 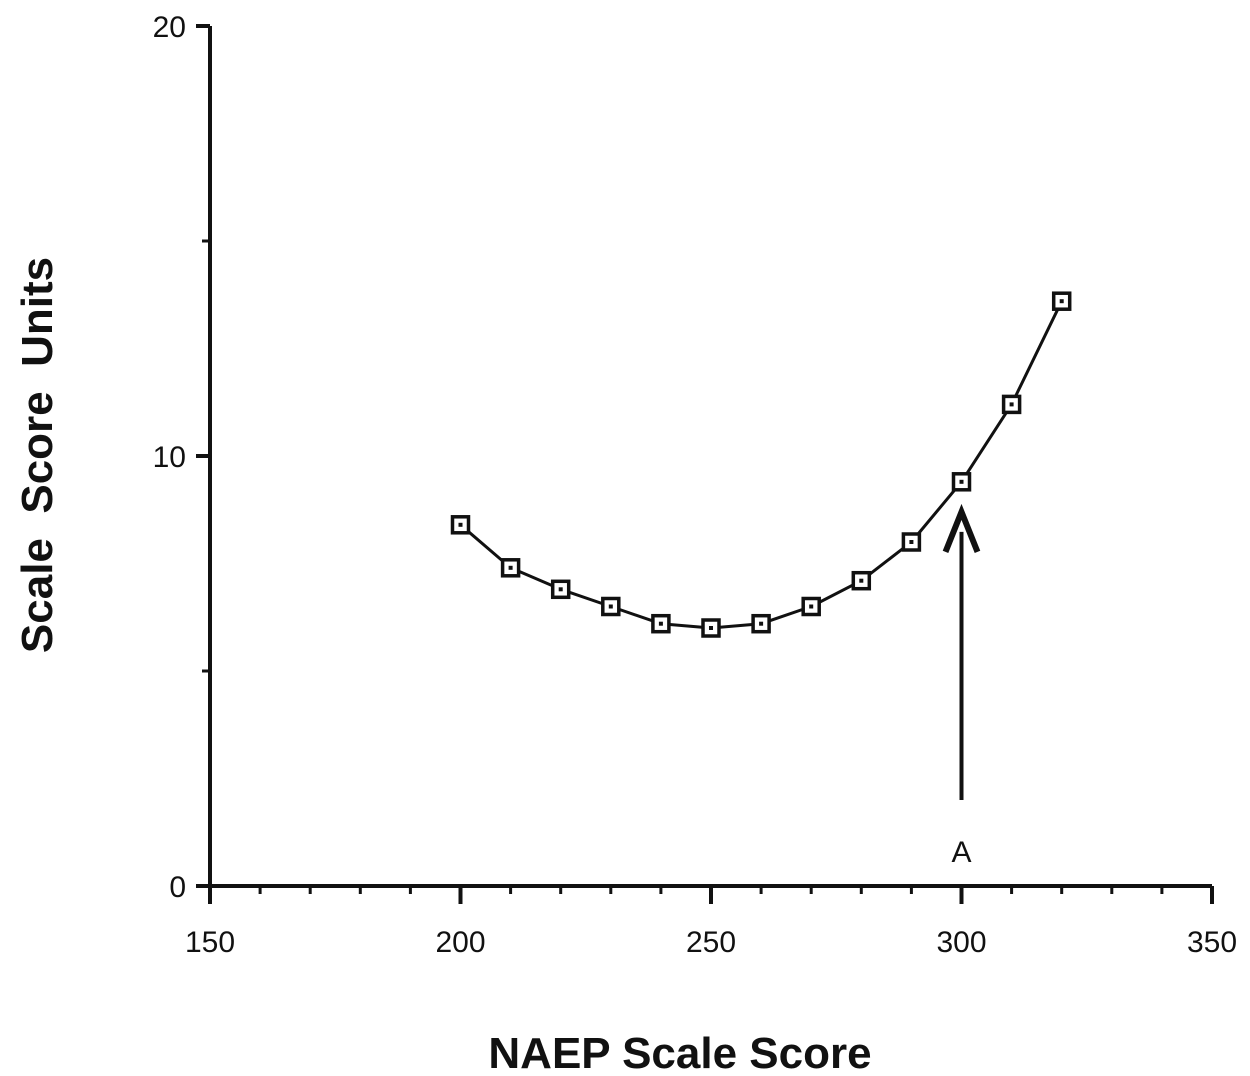 What do you see at coordinates (679, 1052) in the screenshot?
I see `x-axis-title: NAEP Scale Score` at bounding box center [679, 1052].